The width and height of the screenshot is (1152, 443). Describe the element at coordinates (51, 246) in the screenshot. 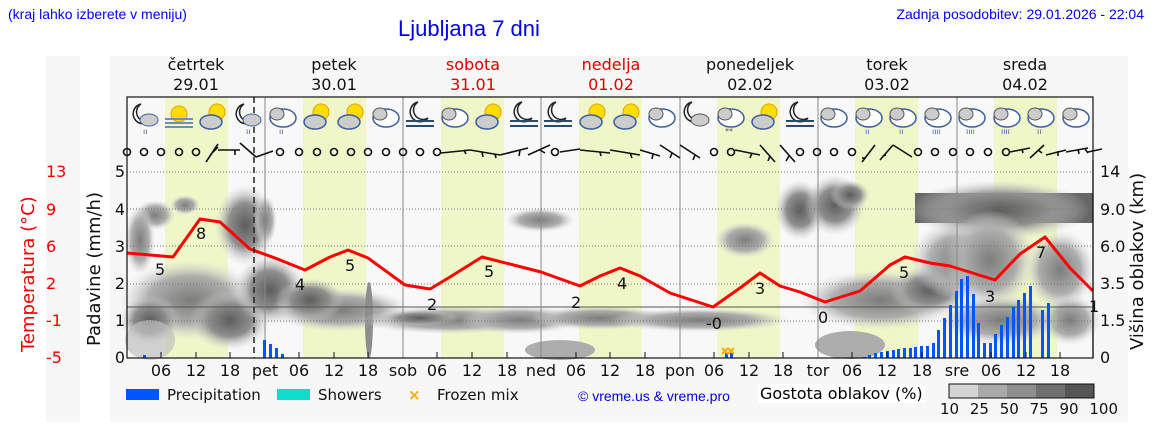

I see `temp-tick-6: 6` at that location.